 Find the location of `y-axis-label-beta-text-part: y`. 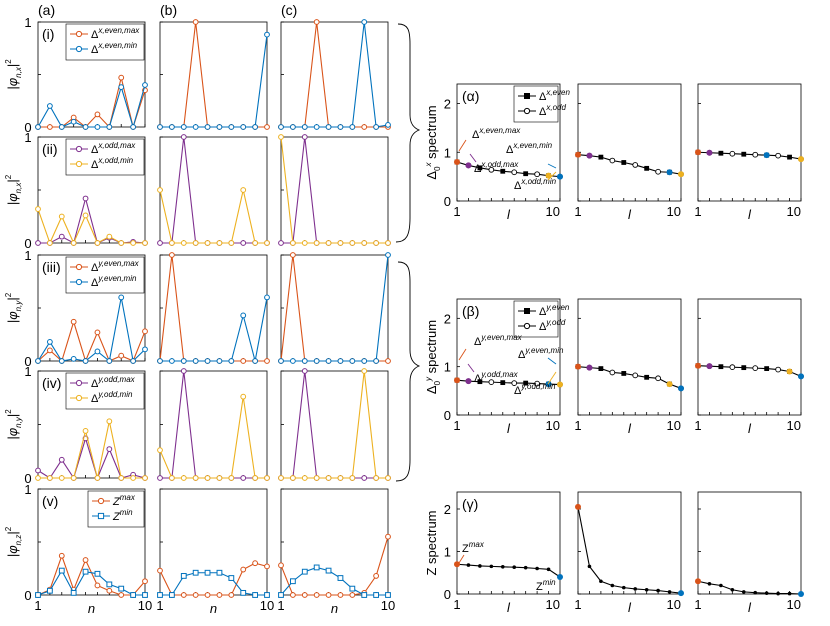

y-axis-label-beta-text-part: y is located at coordinates (428, 379).